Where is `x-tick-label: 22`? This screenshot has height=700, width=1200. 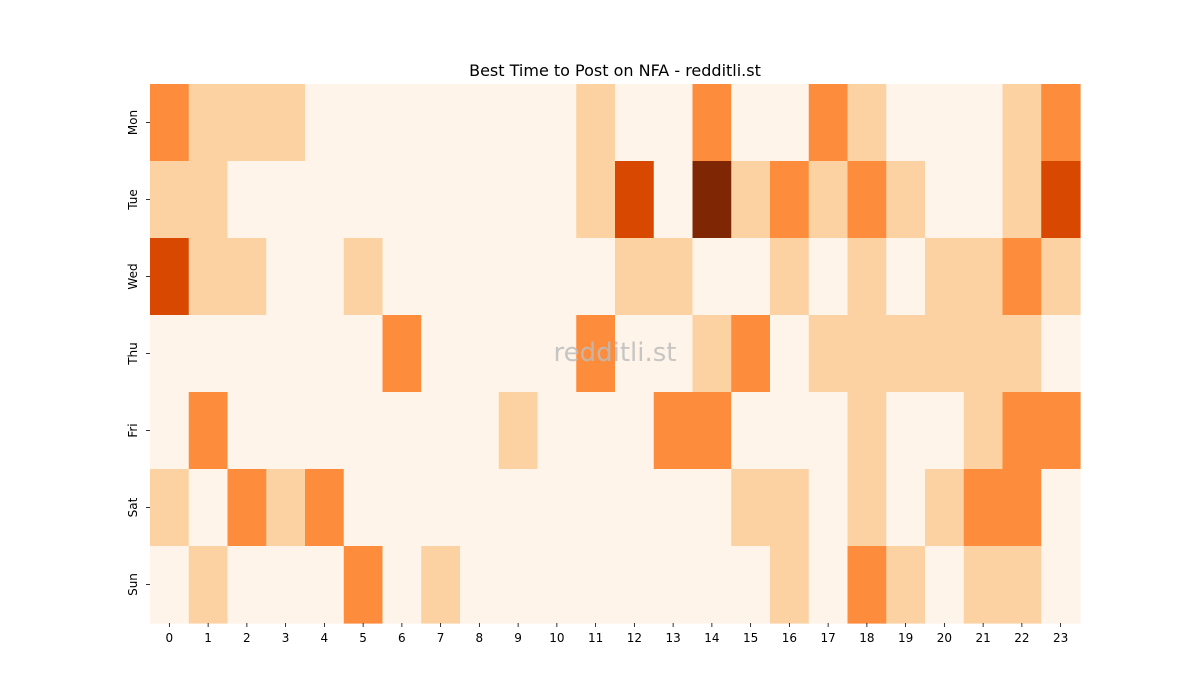 x-tick-label: 22 is located at coordinates (1021, 638).